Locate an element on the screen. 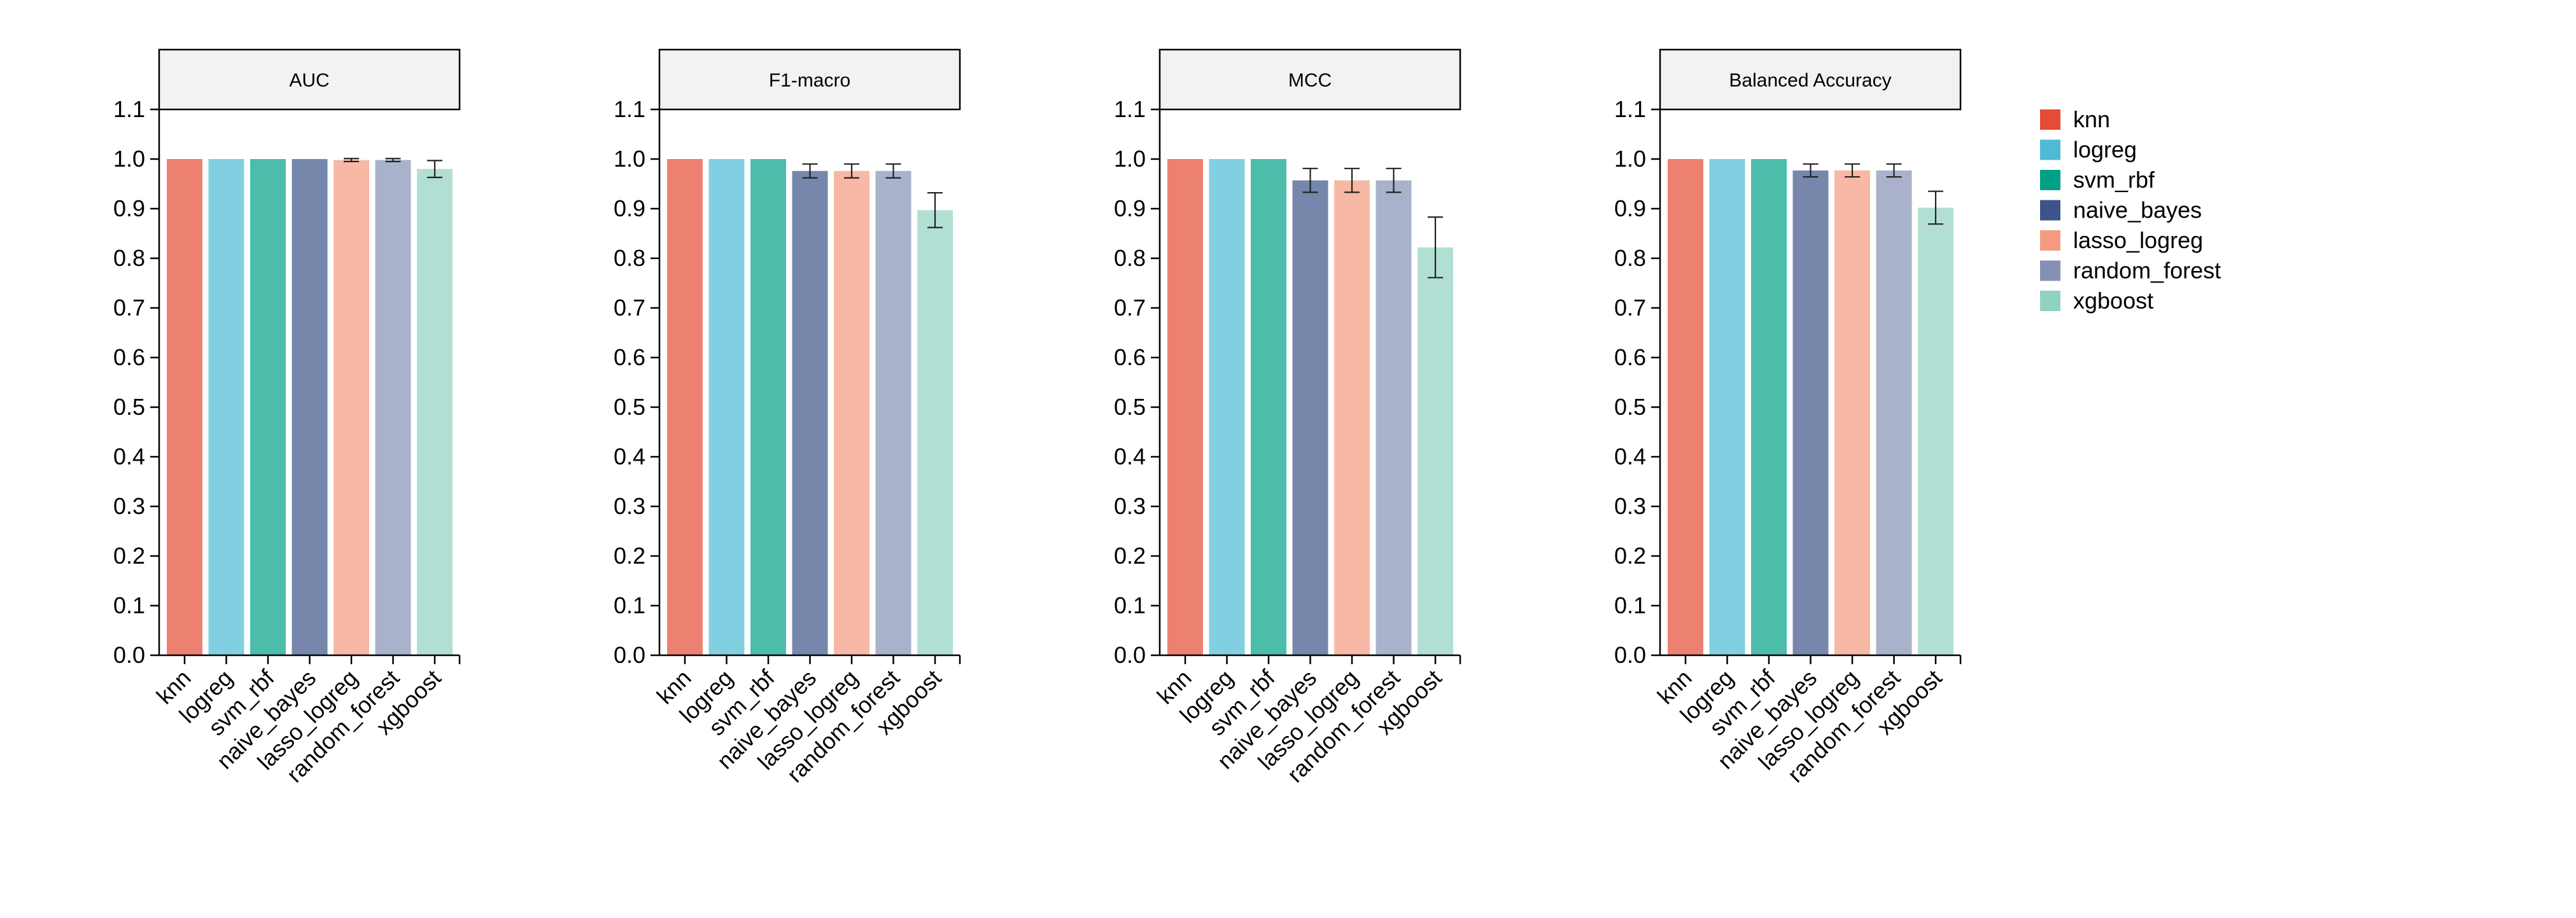  panel-title: Balanced Accuracy is located at coordinates (1810, 80).